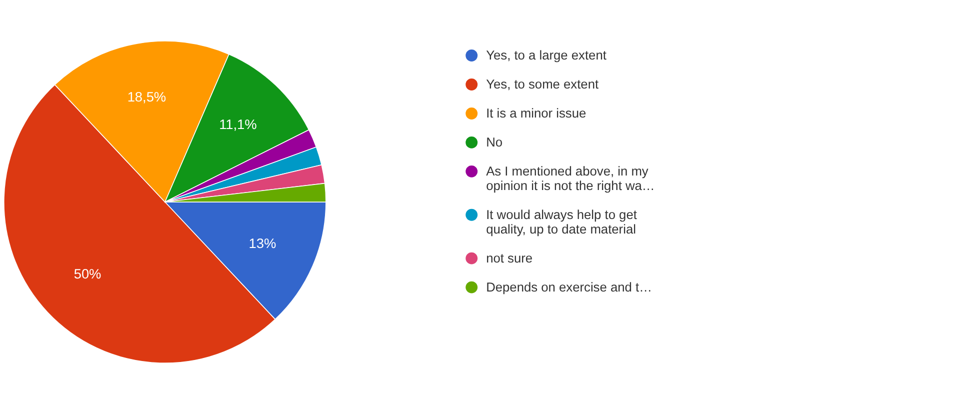  Describe the element at coordinates (146, 96) in the screenshot. I see `data-label: 18,5%` at that location.